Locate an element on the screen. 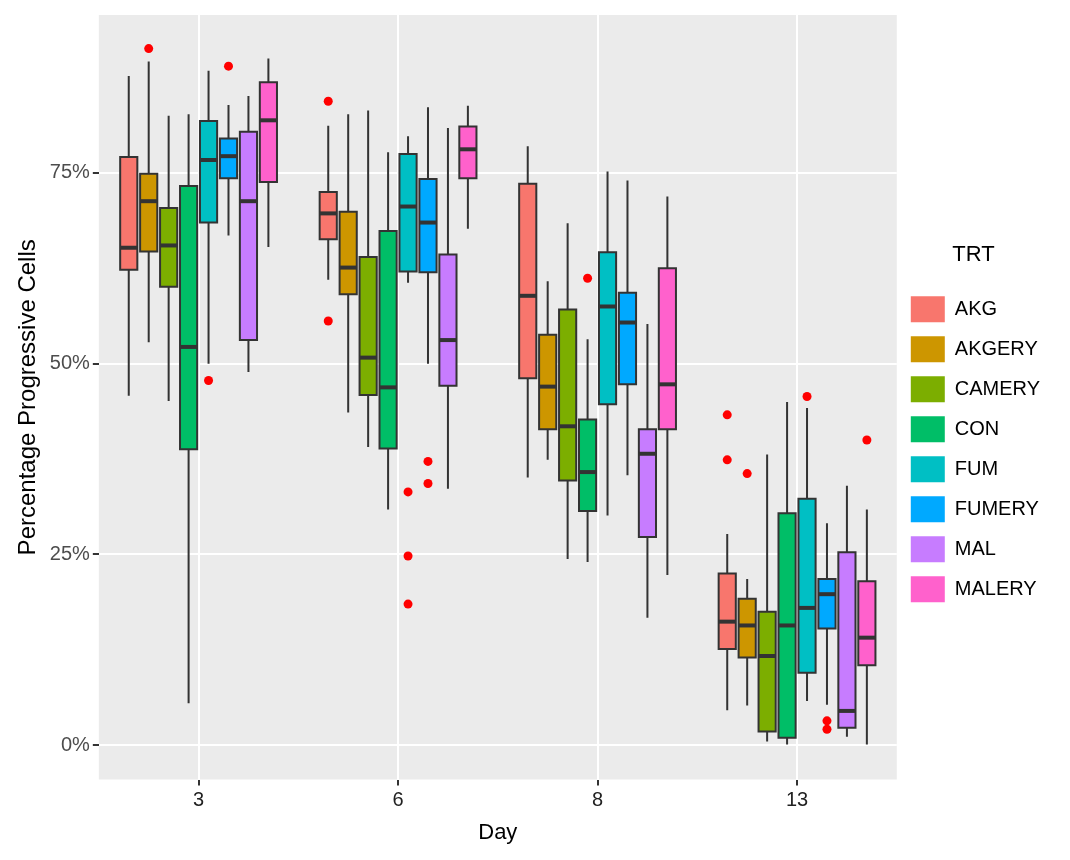 This screenshot has height=860, width=1070. x-axis-title: Day is located at coordinates (498, 831).